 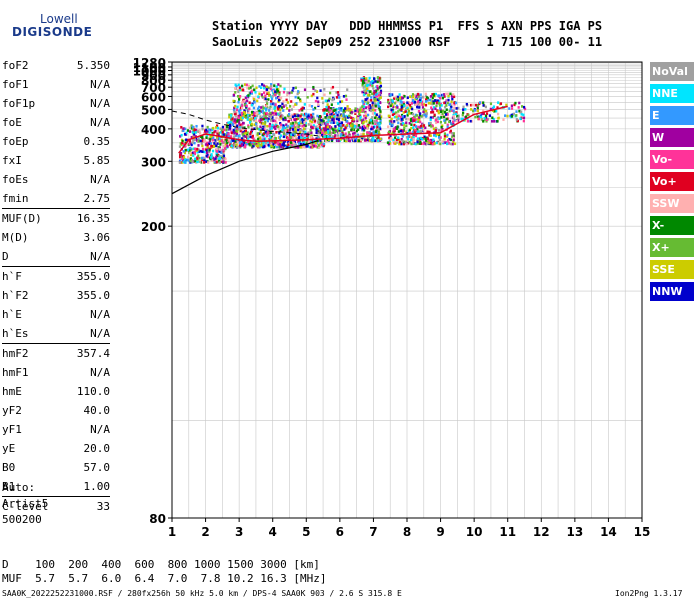 What do you see at coordinates (12, 314) in the screenshot?
I see `param-name: h`E` at bounding box center [12, 314].